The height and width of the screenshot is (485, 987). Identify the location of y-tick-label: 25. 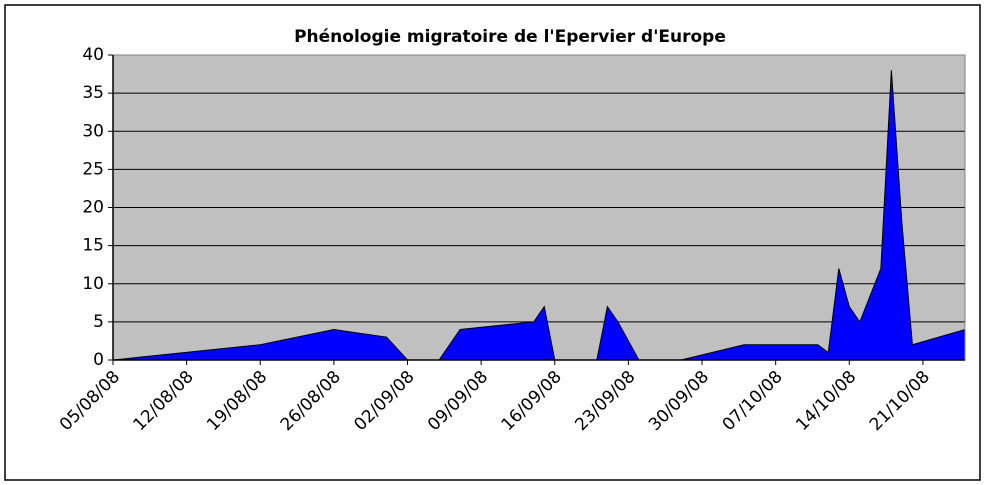
(93, 169).